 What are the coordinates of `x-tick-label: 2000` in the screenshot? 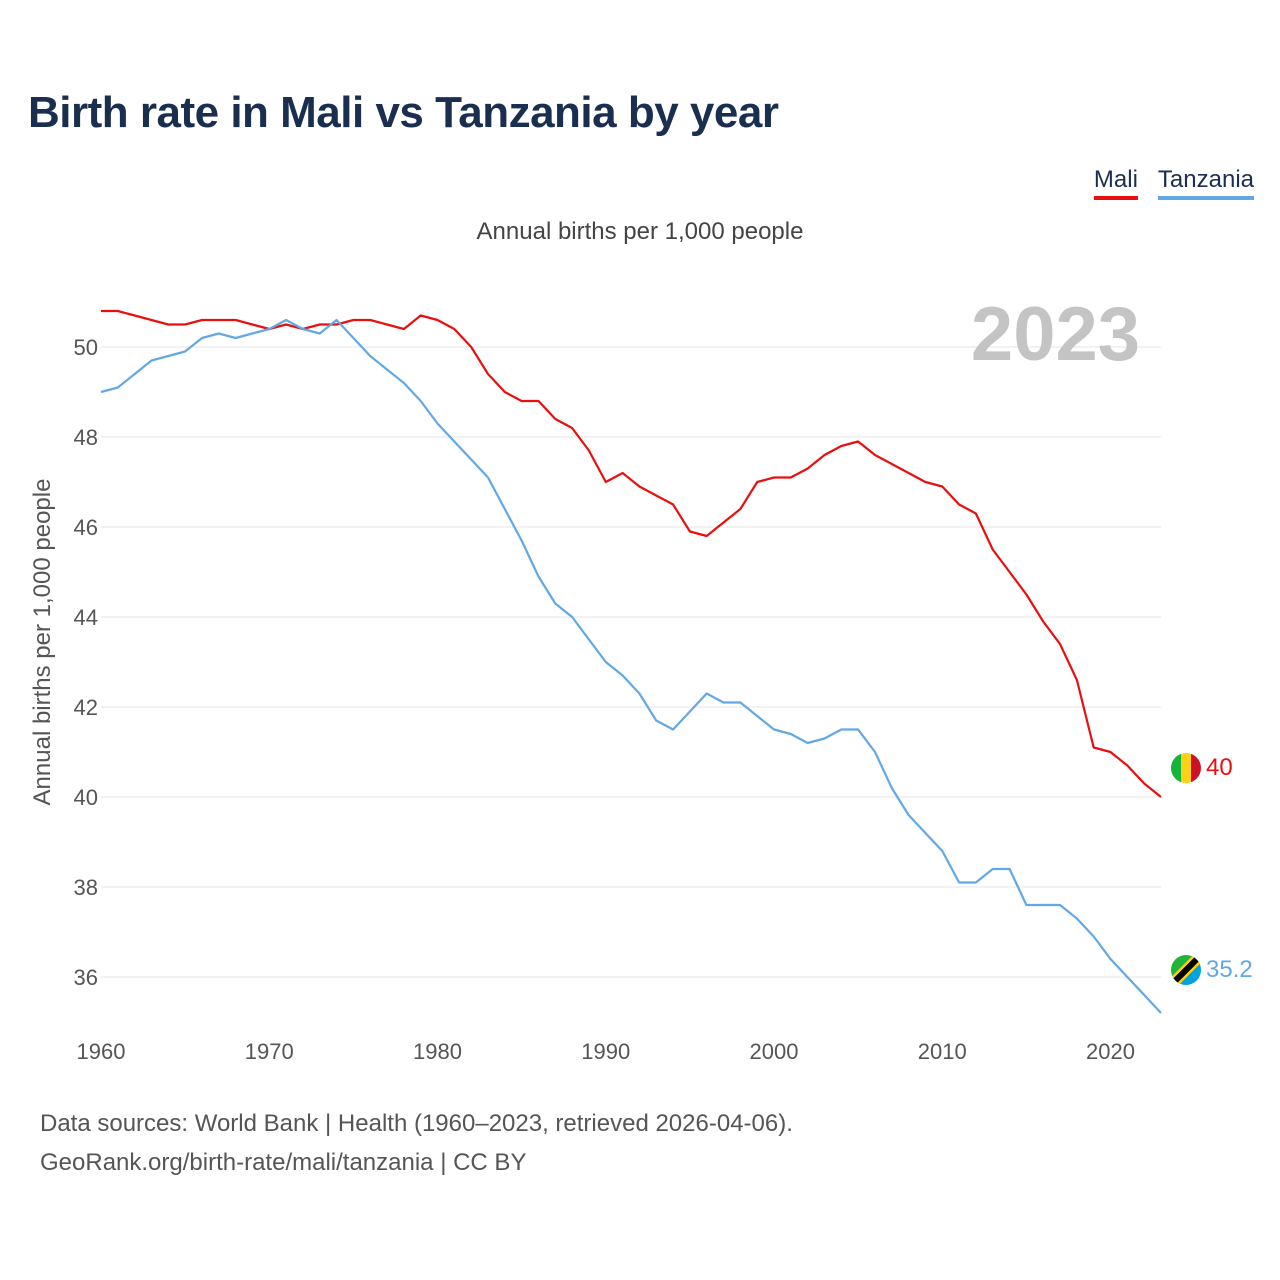 It's located at (774, 1051).